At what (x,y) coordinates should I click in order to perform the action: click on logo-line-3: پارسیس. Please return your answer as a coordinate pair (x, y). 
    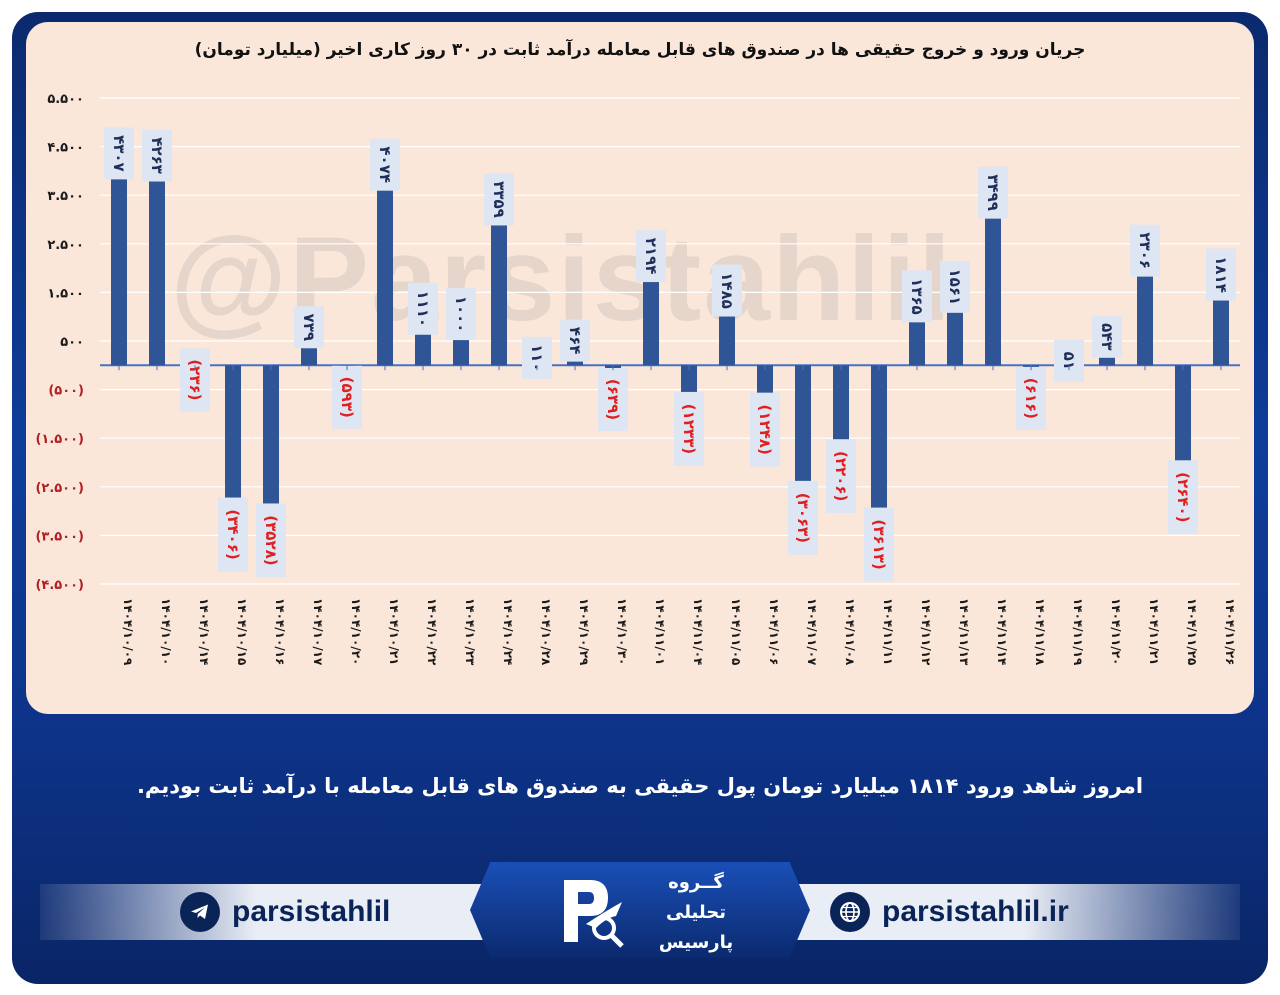
    Looking at the image, I should click on (696, 942).